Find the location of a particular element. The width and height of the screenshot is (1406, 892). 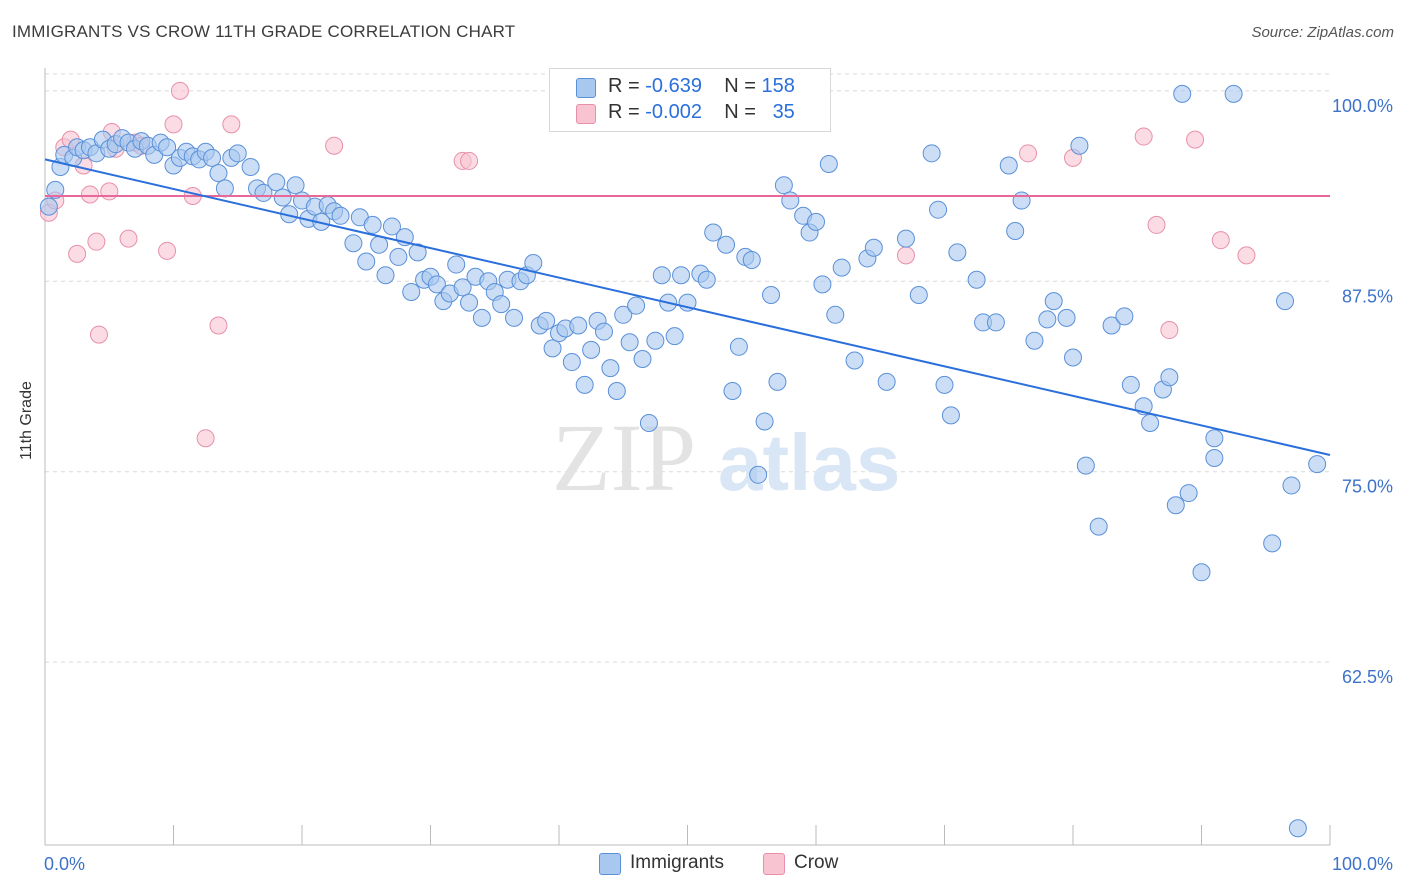

legend-n-label: N = is located at coordinates (740, 112).